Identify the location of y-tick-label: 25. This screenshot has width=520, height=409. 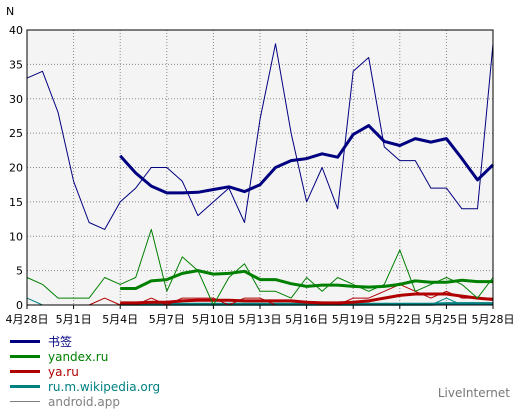
(16, 133).